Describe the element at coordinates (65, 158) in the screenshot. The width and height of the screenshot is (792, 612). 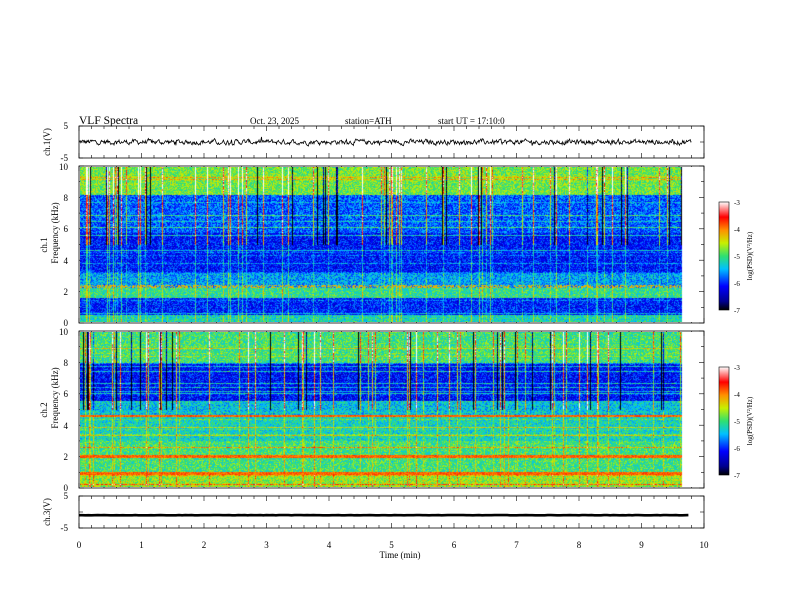
I see `ch1-wave-ytick-bottom: -5` at that location.